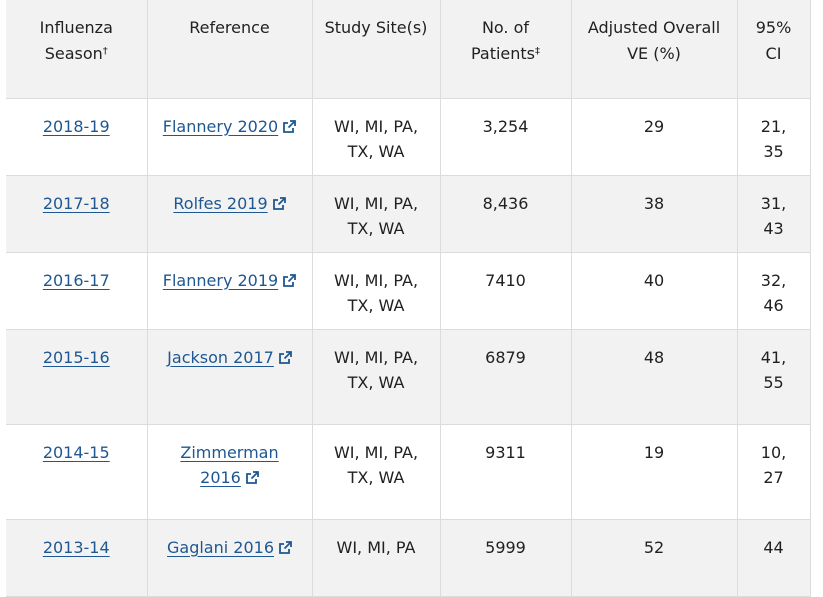 The width and height of the screenshot is (823, 597). What do you see at coordinates (773, 558) in the screenshot?
I see `cell-ci: 44` at bounding box center [773, 558].